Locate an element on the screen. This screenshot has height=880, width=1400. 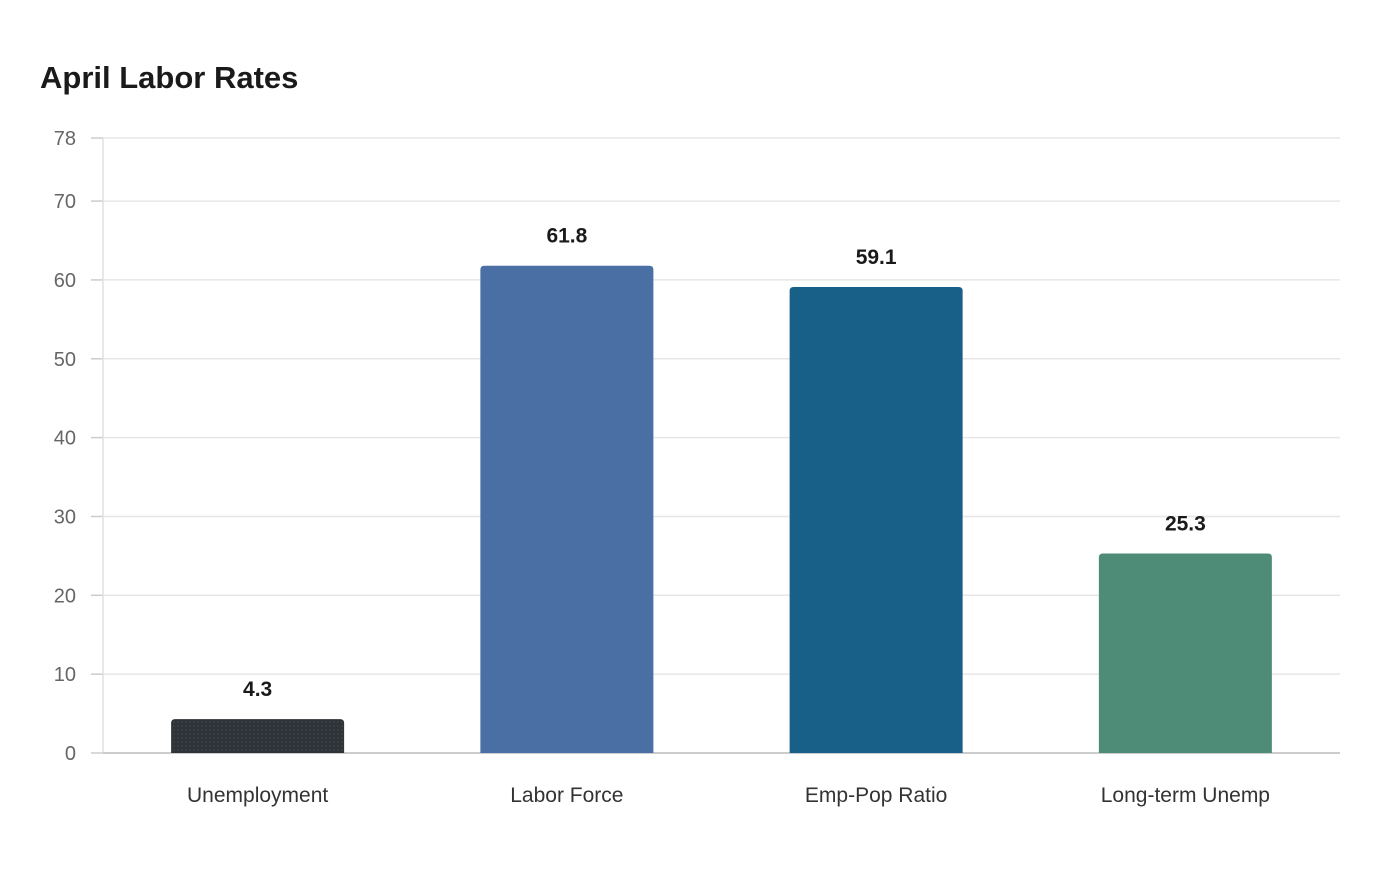
data-label: 61.8 is located at coordinates (566, 236).